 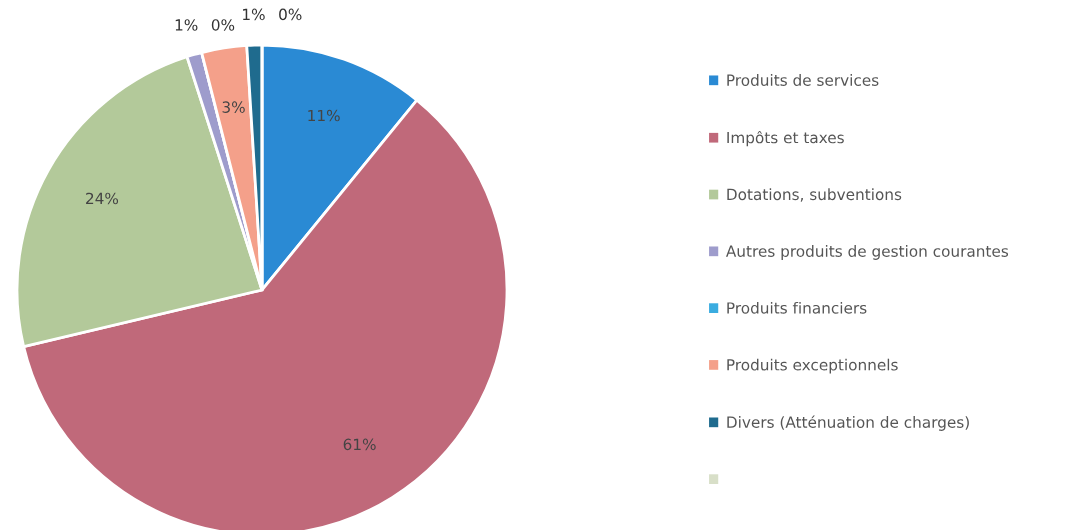 What do you see at coordinates (785, 138) in the screenshot?
I see `legend-label: Impôts et taxes` at bounding box center [785, 138].